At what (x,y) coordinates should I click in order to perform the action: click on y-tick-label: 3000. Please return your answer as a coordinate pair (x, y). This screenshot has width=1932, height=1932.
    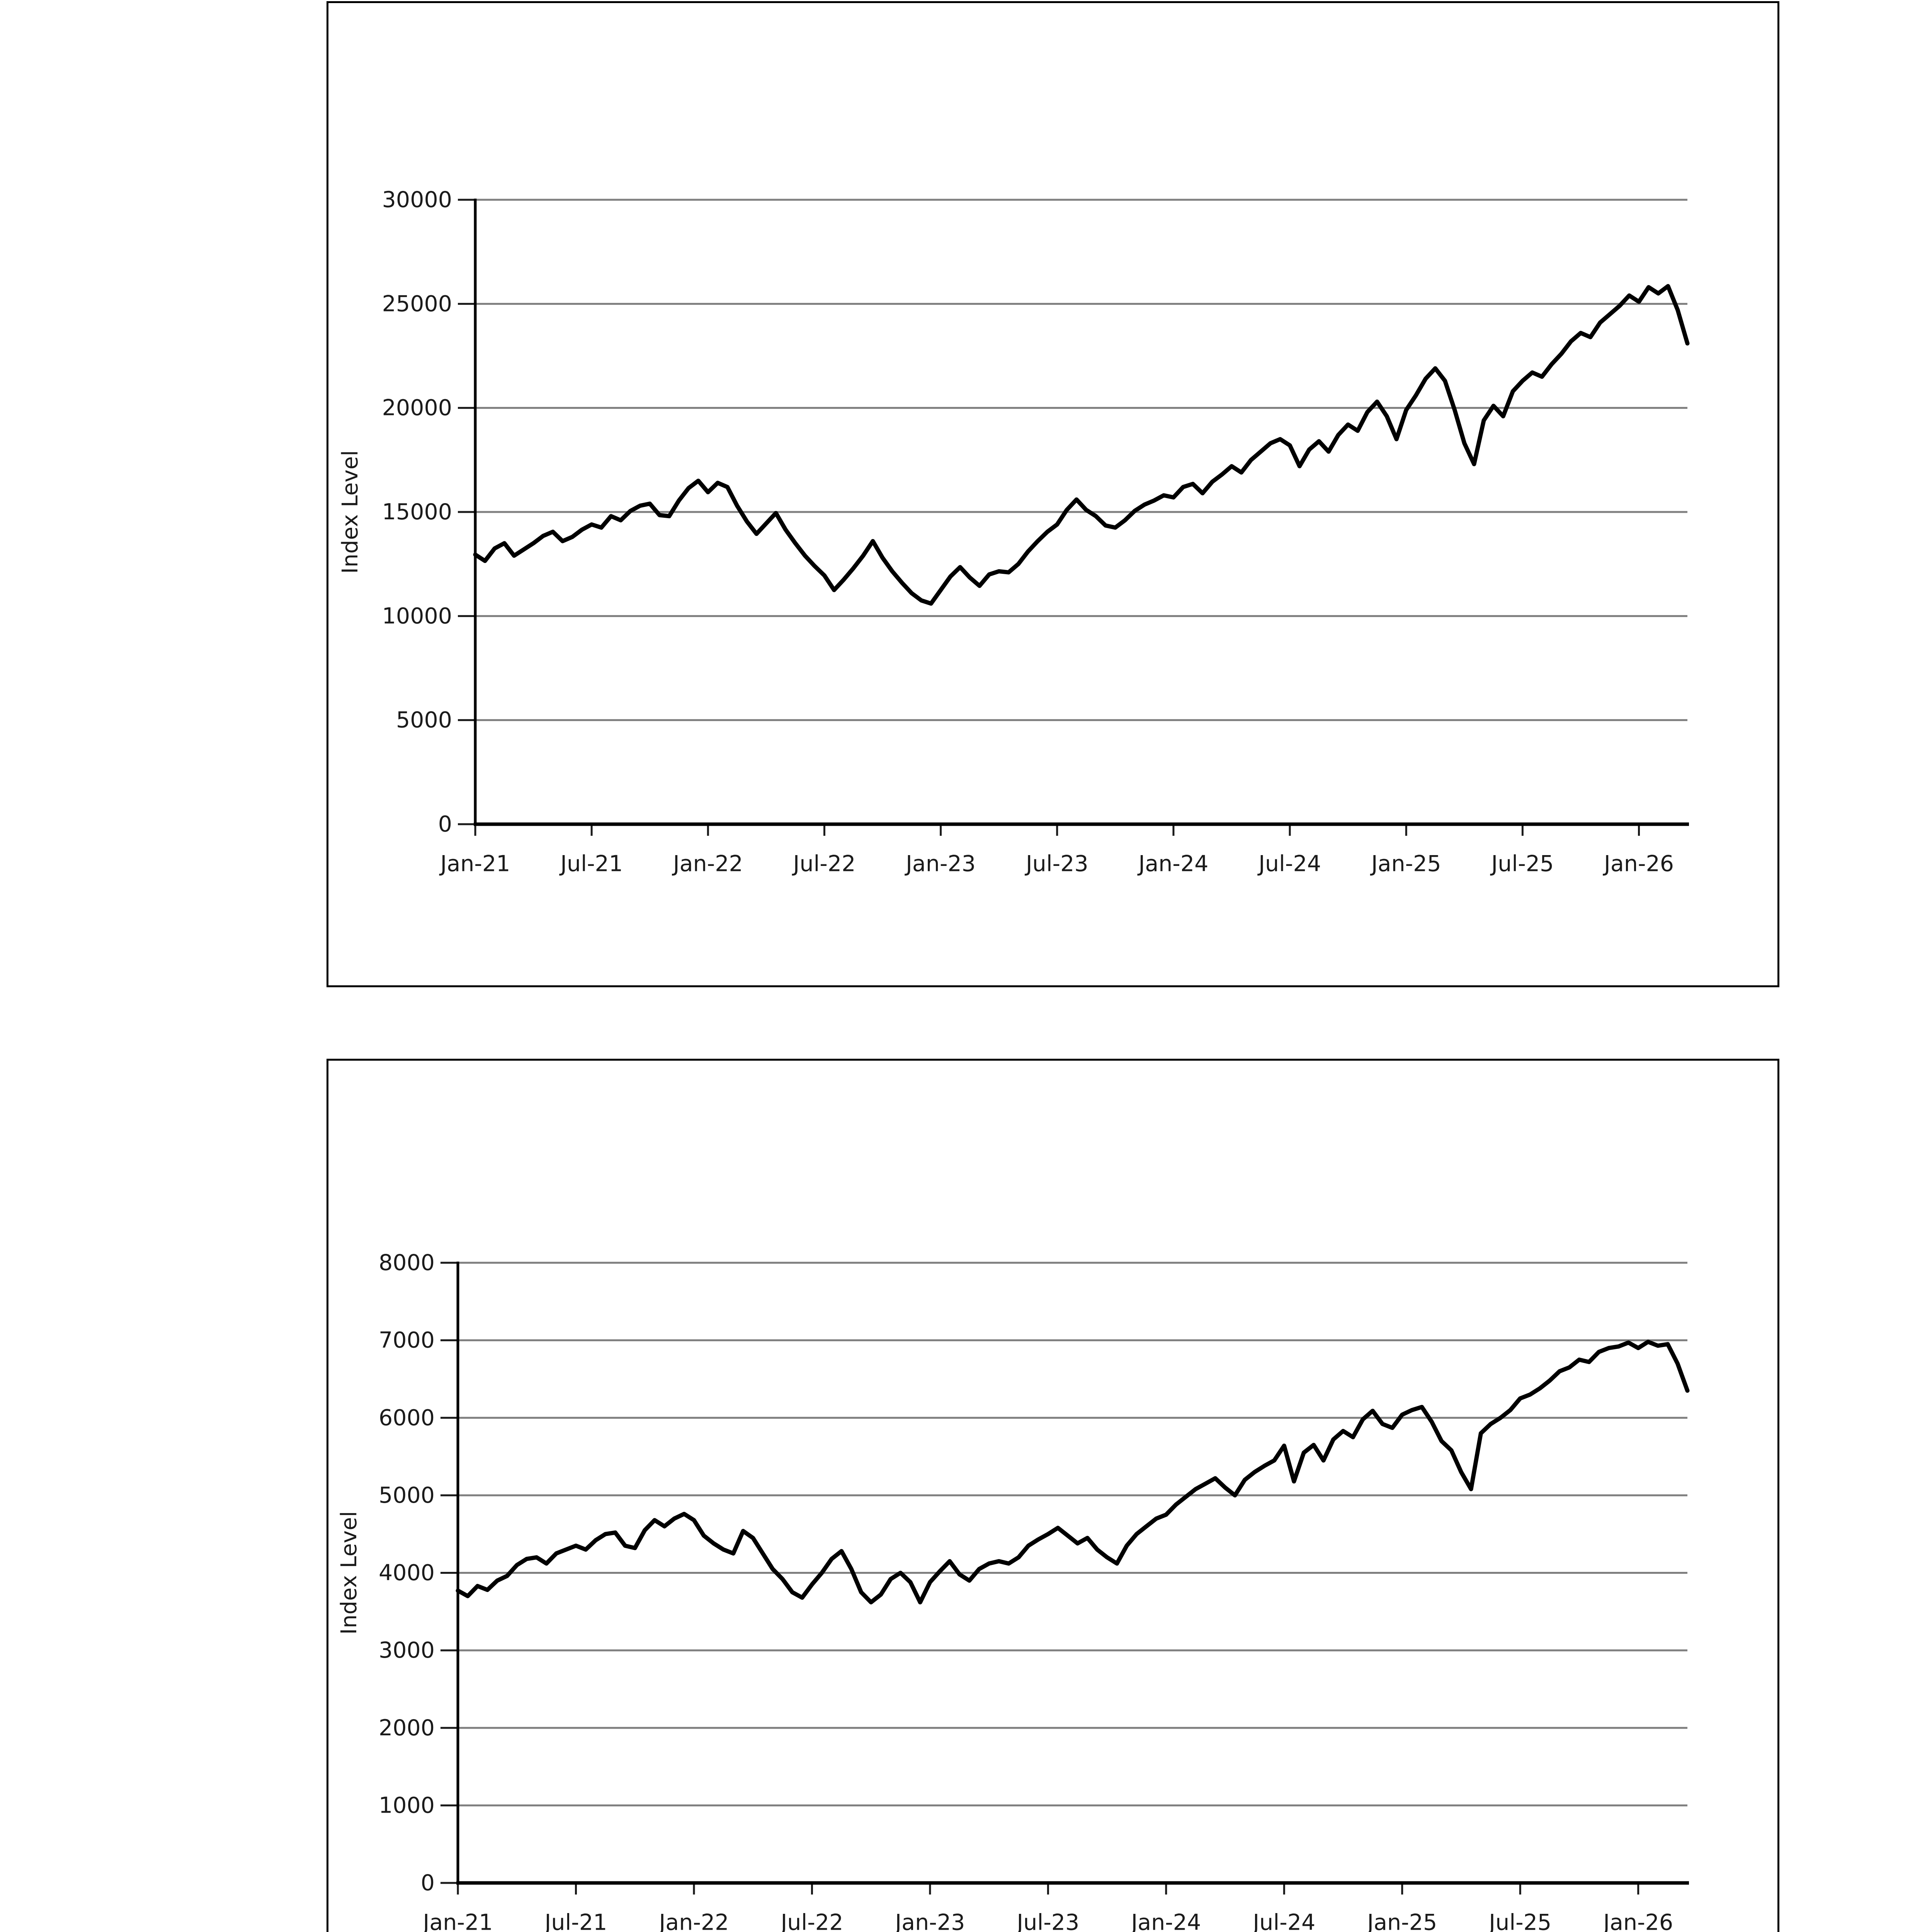
    Looking at the image, I should click on (407, 1651).